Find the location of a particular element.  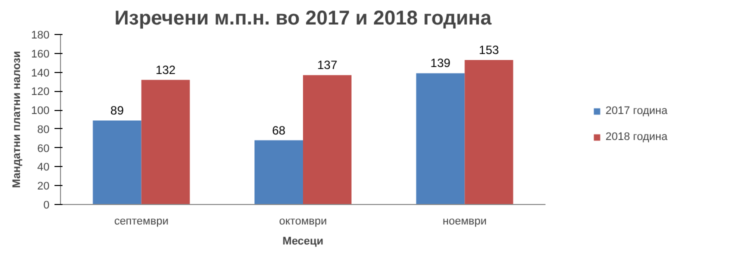

y-tick-label: 20 is located at coordinates (43, 186).